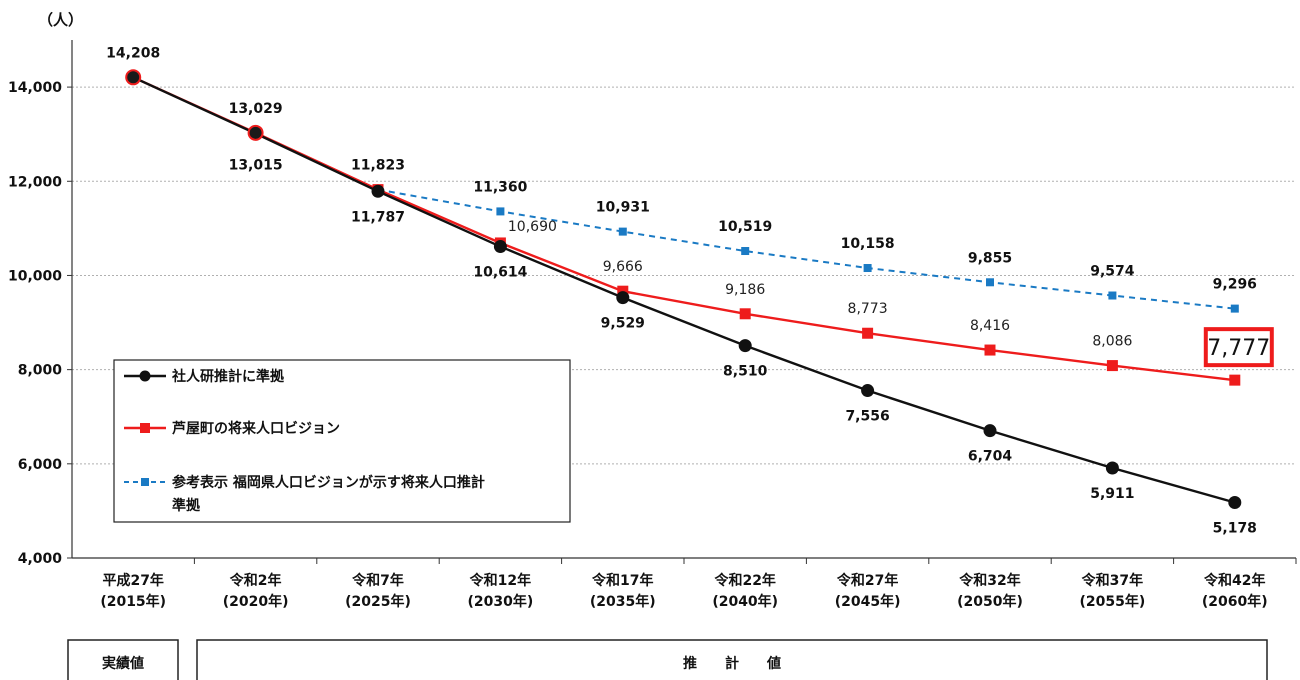  What do you see at coordinates (1112, 342) in the screenshot?
I see `data-label-red: 8,086` at bounding box center [1112, 342].